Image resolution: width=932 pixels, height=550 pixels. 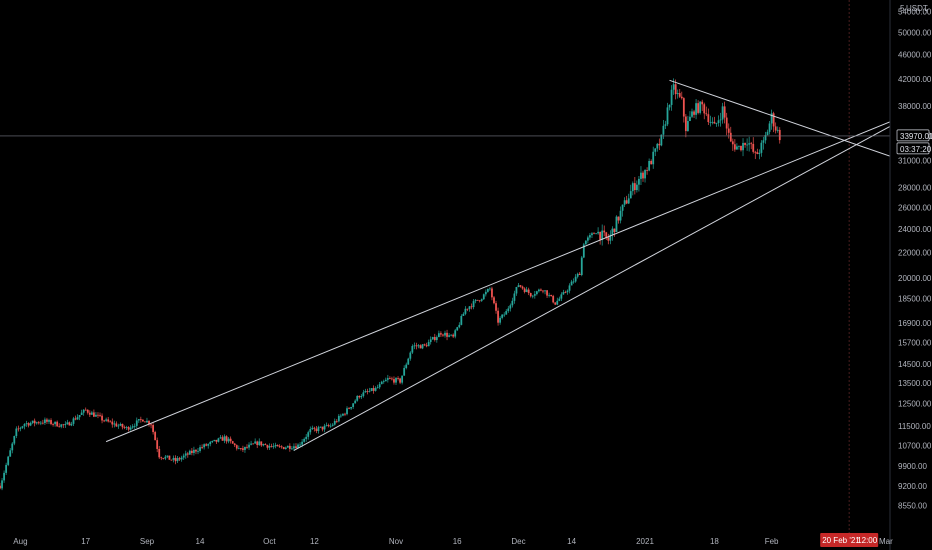 I want to click on candle-countdown: 03:37:20, so click(x=916, y=149).